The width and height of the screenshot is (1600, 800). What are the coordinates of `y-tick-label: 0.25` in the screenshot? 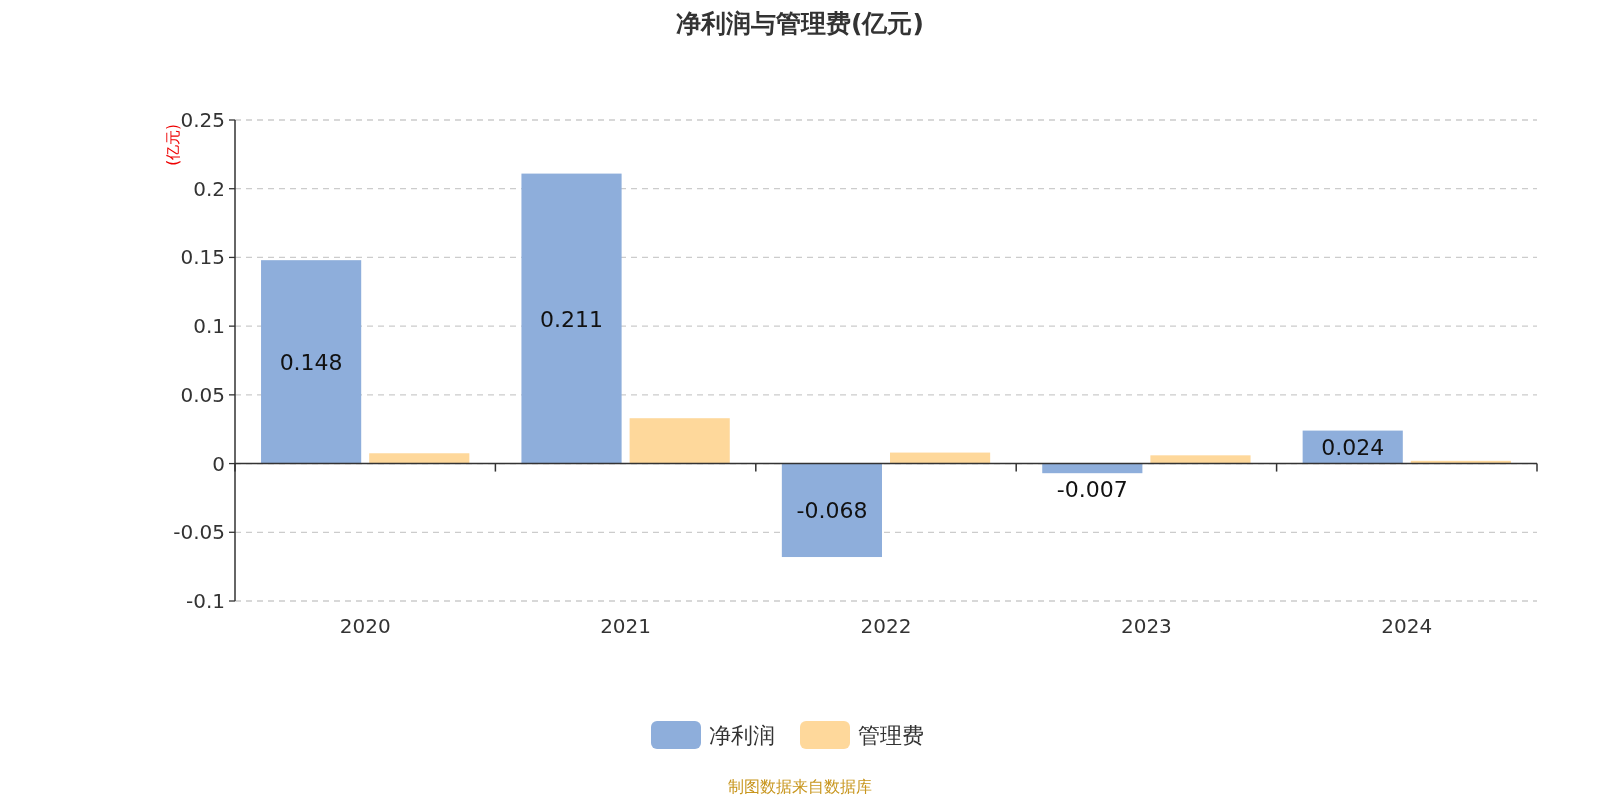 It's located at (202, 120).